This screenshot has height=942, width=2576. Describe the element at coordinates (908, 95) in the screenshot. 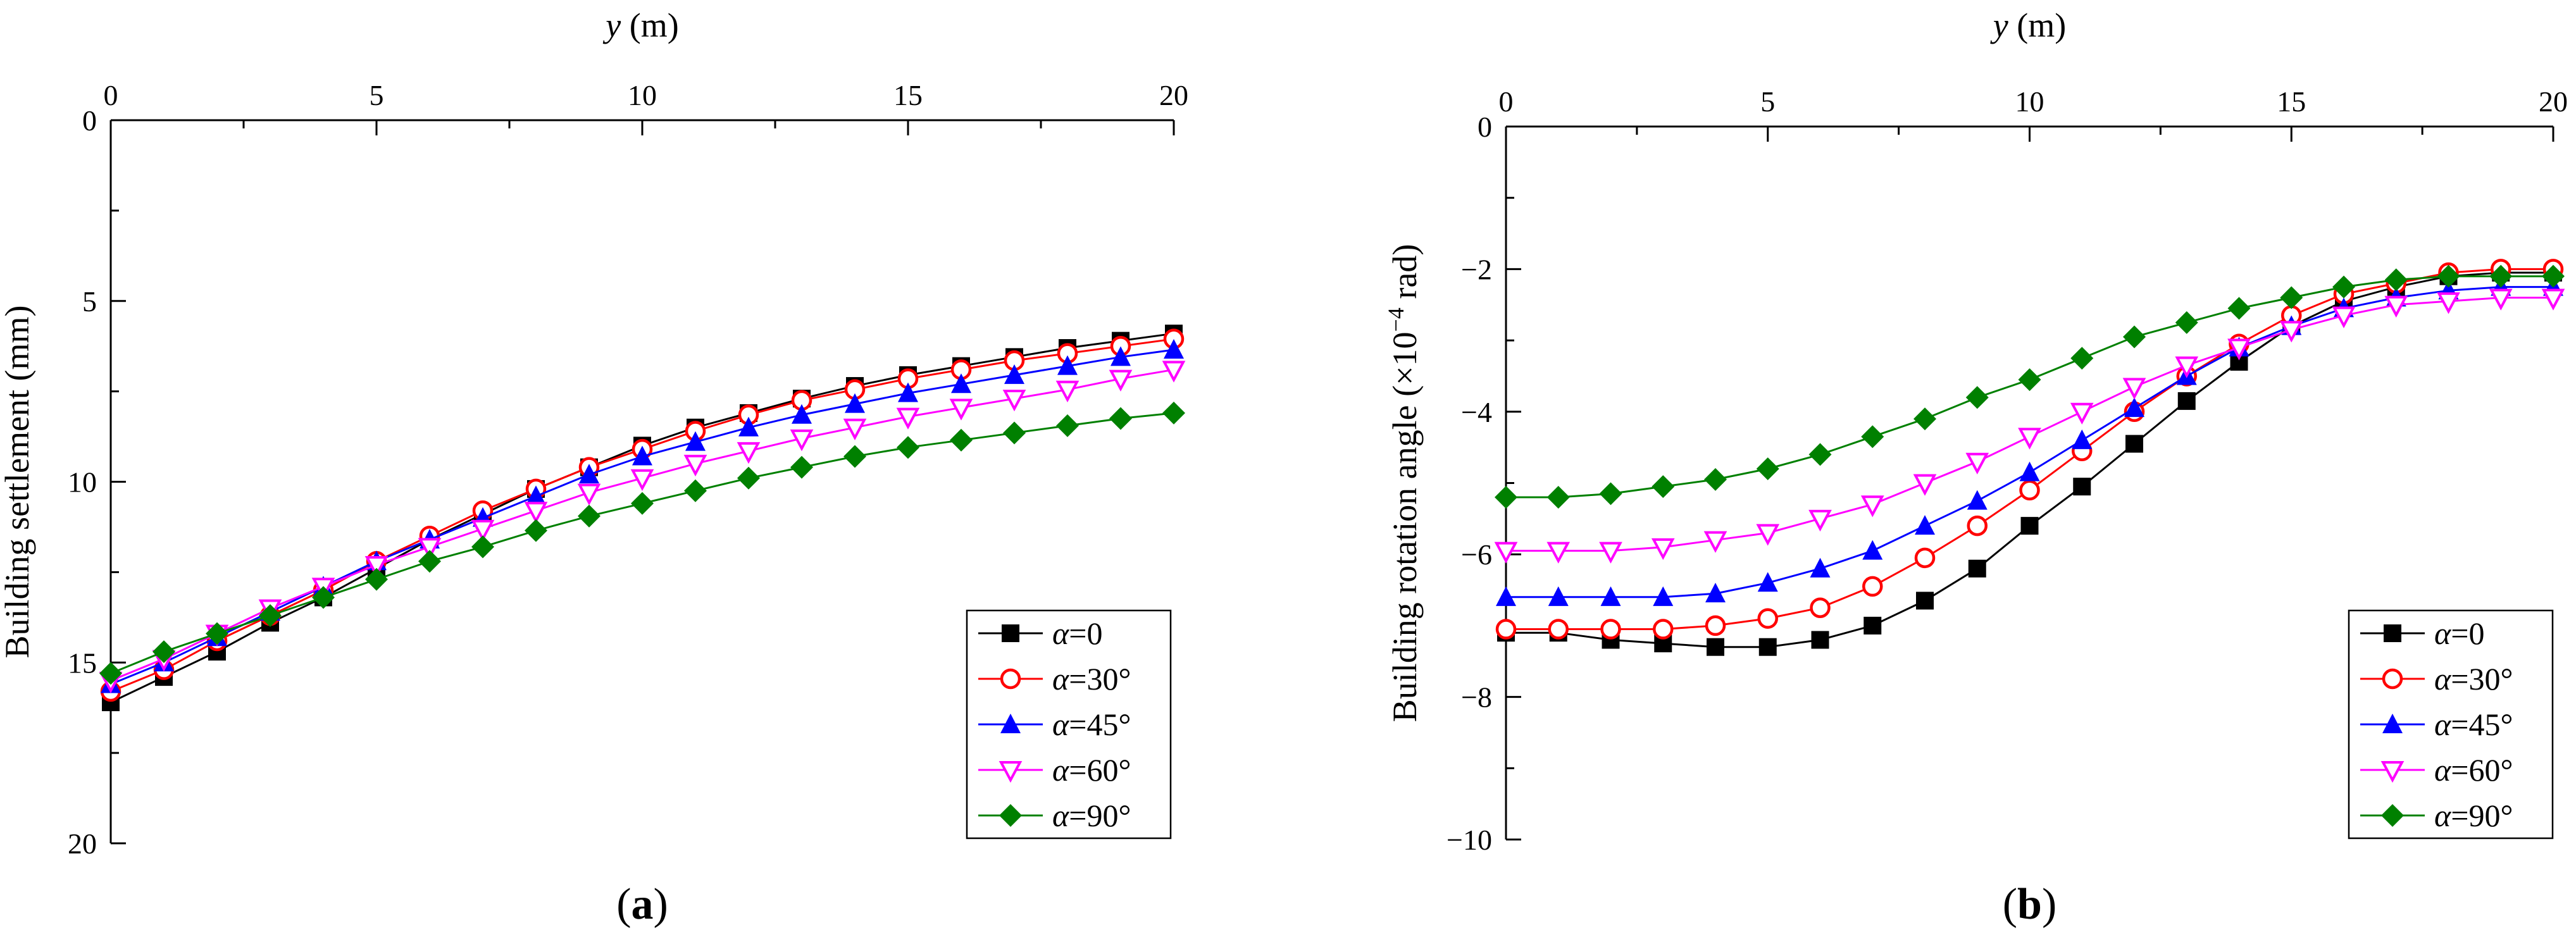

I see `x-tick-label: 15` at that location.